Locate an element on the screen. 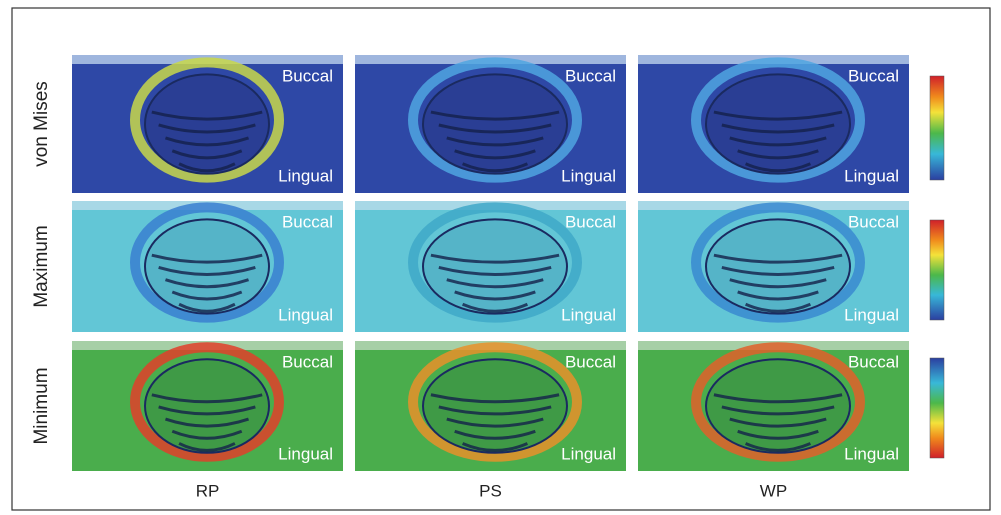 This screenshot has height=515, width=1001. column-label: WP is located at coordinates (773, 490).